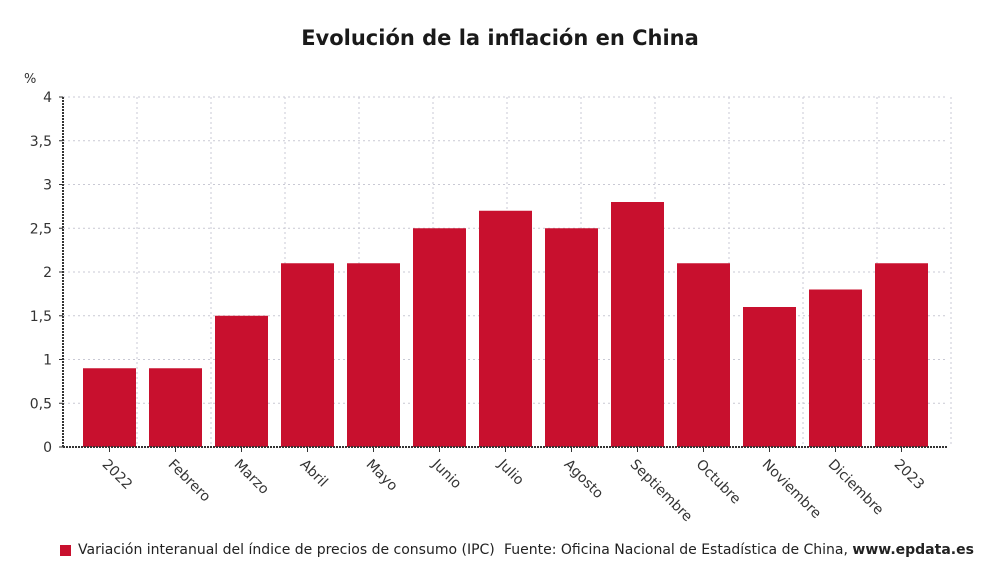  What do you see at coordinates (718, 482) in the screenshot?
I see `x-tick-label: Octubre` at bounding box center [718, 482].